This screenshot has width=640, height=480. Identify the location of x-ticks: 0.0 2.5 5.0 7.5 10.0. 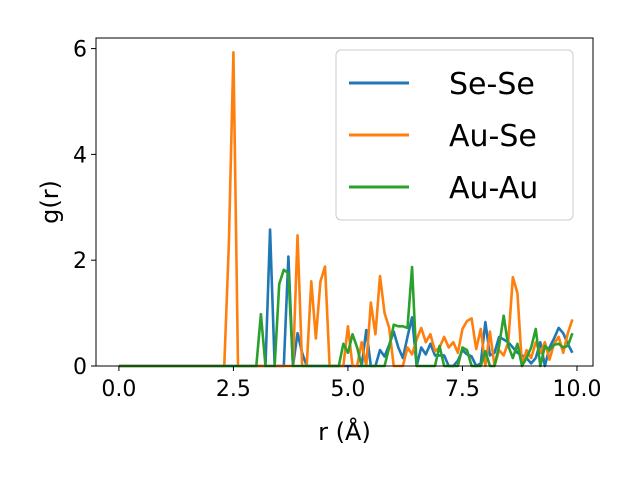
(351, 384).